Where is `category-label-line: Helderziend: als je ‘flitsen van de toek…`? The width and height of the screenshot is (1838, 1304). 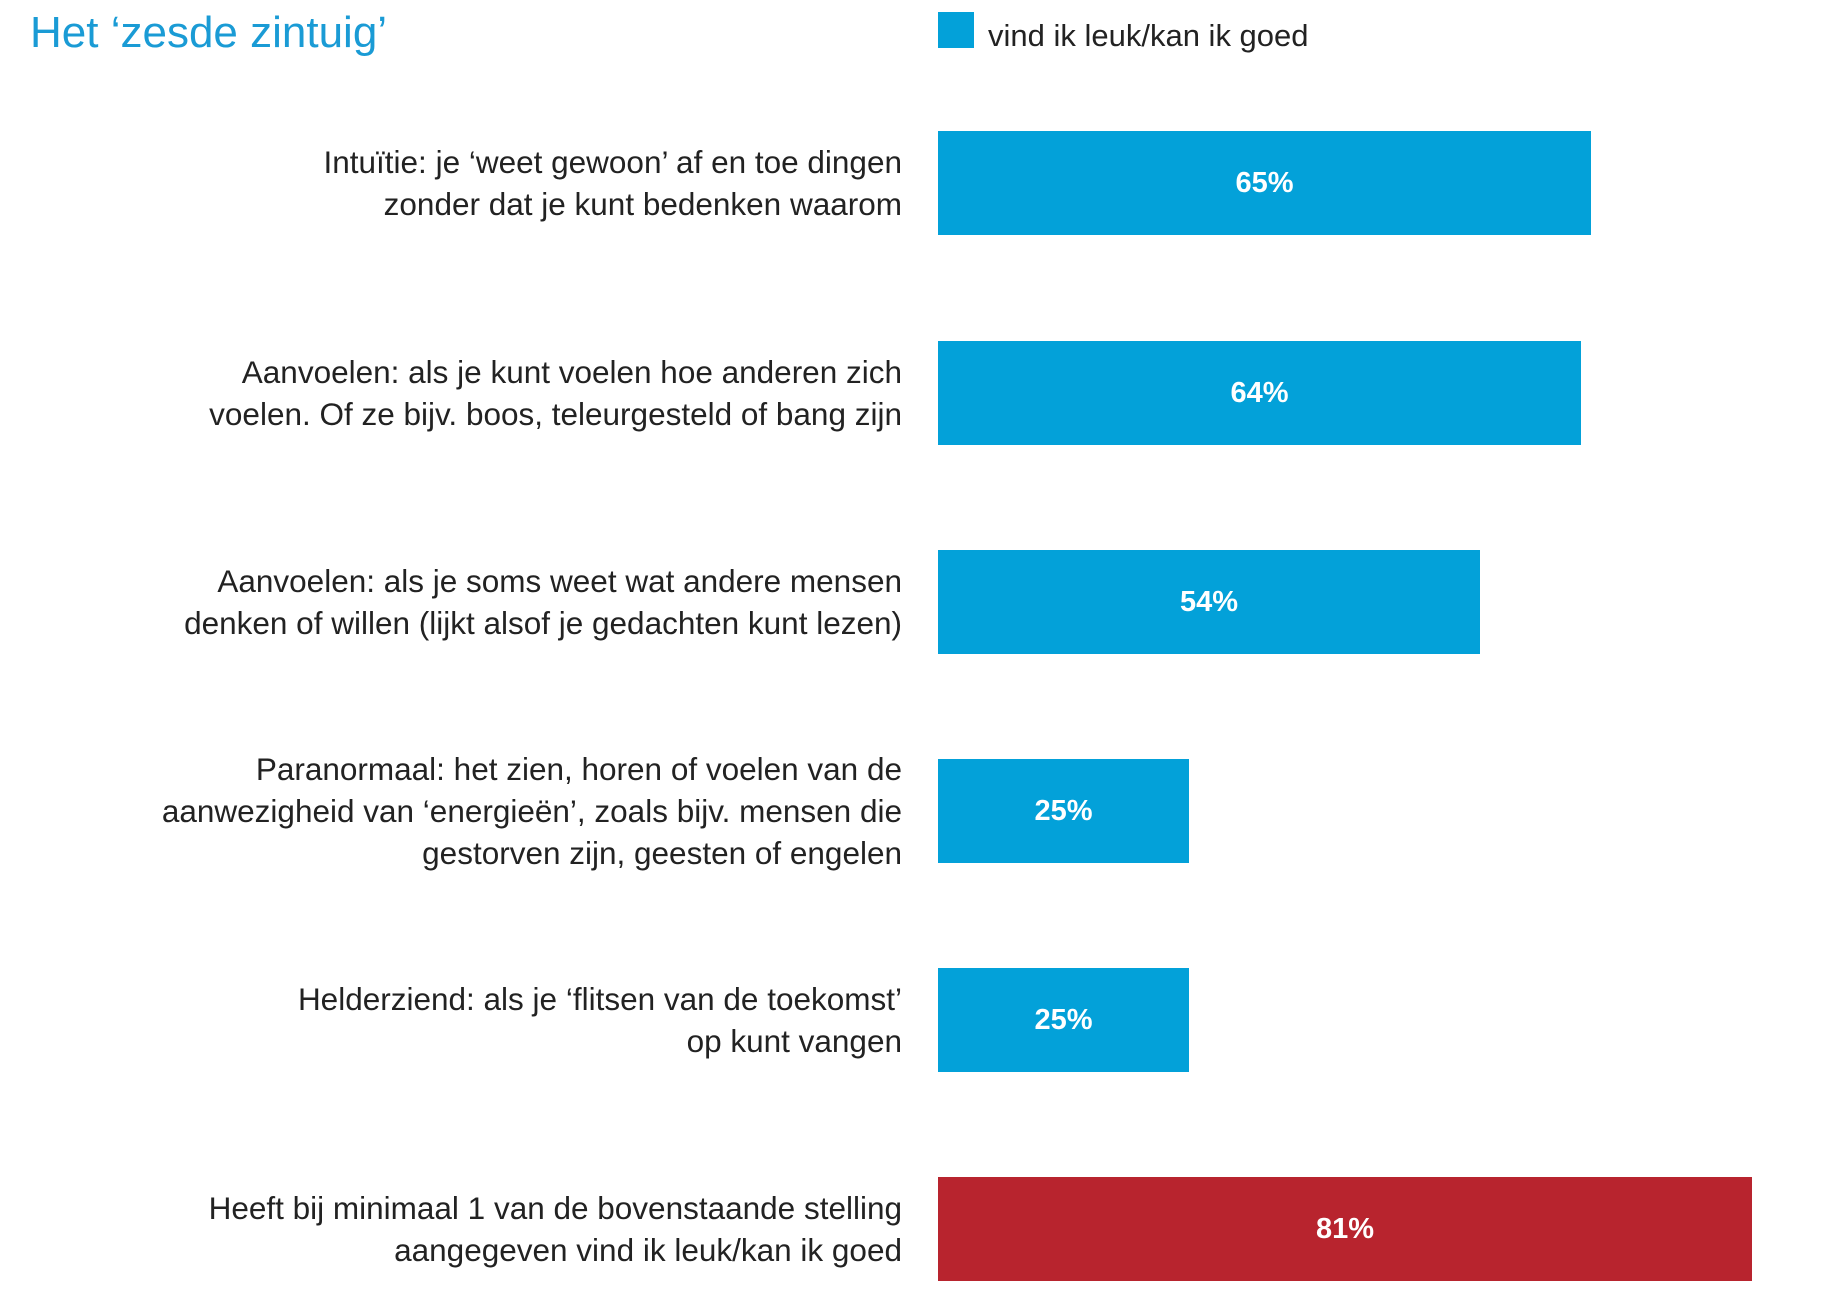 category-label-line: Helderziend: als je ‘flitsen van de toek… is located at coordinates (599, 999).